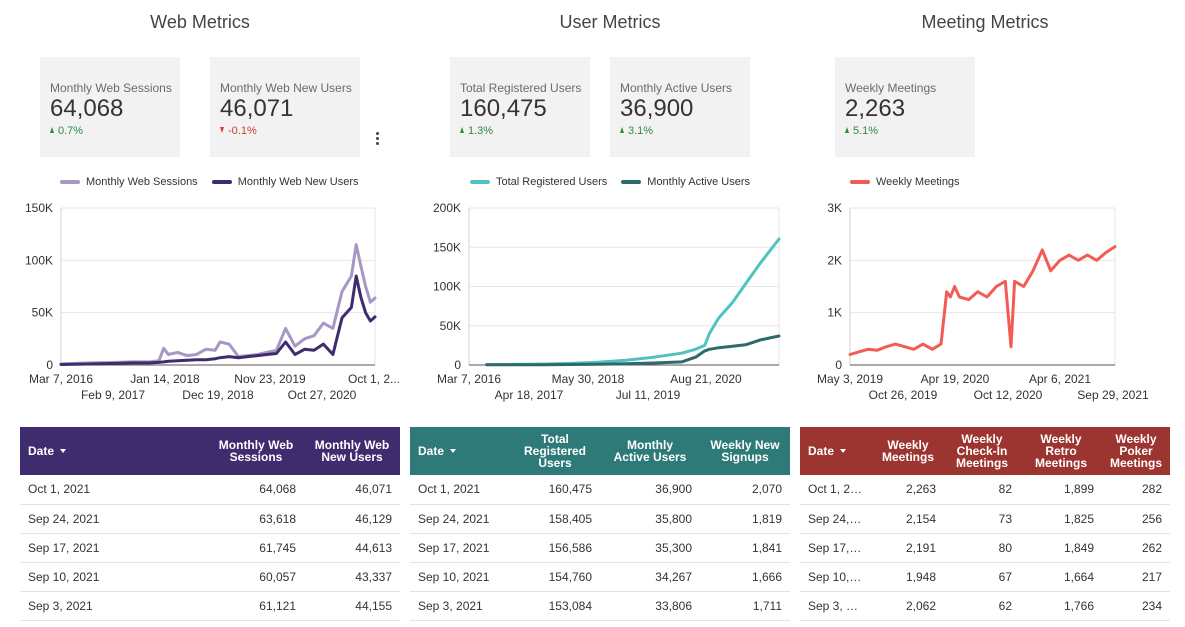 The width and height of the screenshot is (1185, 627). Describe the element at coordinates (555, 519) in the screenshot. I see `table-cell-value: 158,405` at that location.